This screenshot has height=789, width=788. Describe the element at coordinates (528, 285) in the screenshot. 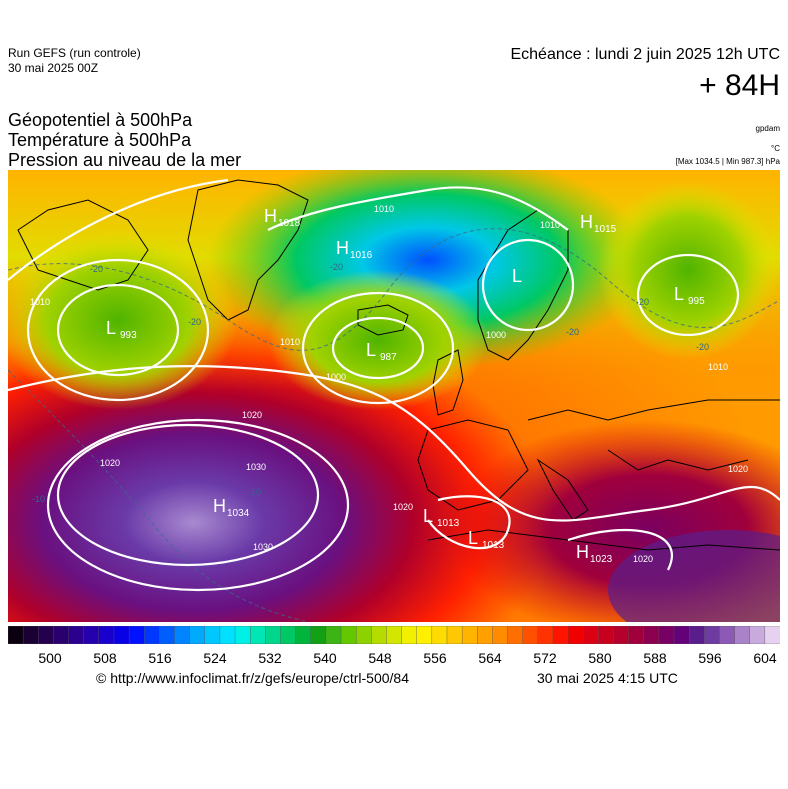

I see `isobar-low-scandinavia` at that location.